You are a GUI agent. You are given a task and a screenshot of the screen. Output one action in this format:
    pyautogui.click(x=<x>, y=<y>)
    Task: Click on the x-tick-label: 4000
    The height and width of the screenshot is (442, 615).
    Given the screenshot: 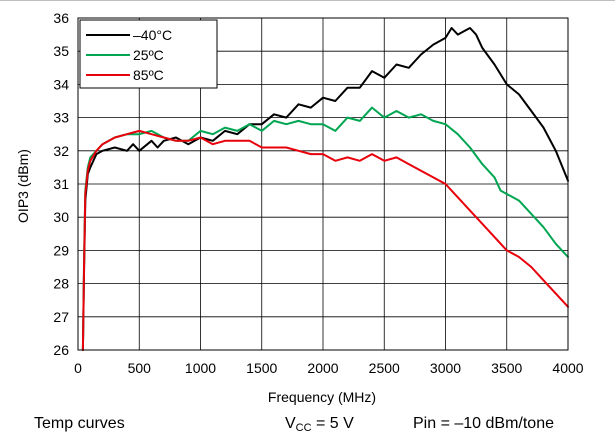 What is the action you would take?
    pyautogui.click(x=567, y=368)
    